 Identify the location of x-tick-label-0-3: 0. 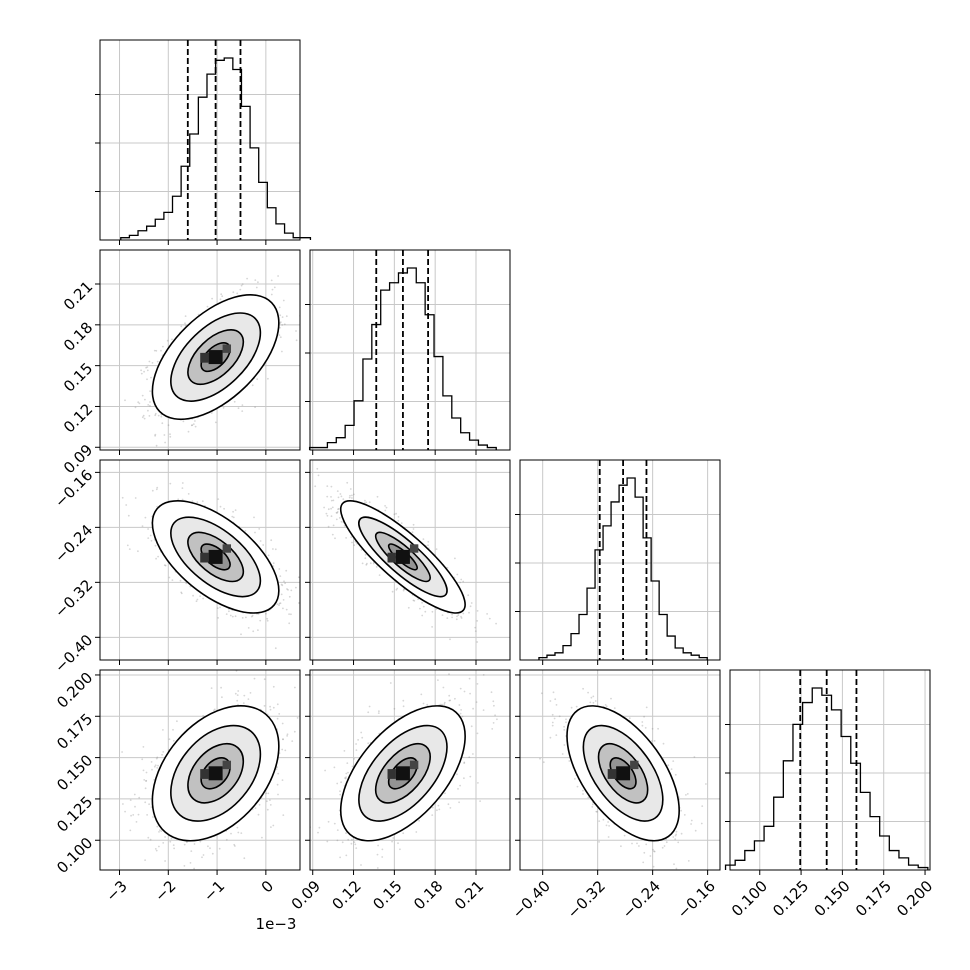
(267, 886).